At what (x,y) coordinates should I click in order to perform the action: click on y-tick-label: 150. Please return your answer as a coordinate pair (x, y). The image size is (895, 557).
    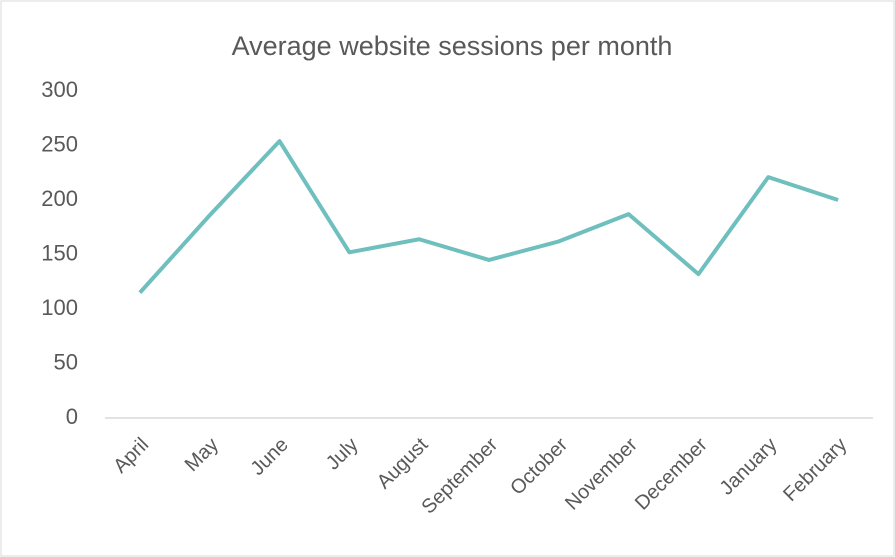
    Looking at the image, I should click on (59, 252).